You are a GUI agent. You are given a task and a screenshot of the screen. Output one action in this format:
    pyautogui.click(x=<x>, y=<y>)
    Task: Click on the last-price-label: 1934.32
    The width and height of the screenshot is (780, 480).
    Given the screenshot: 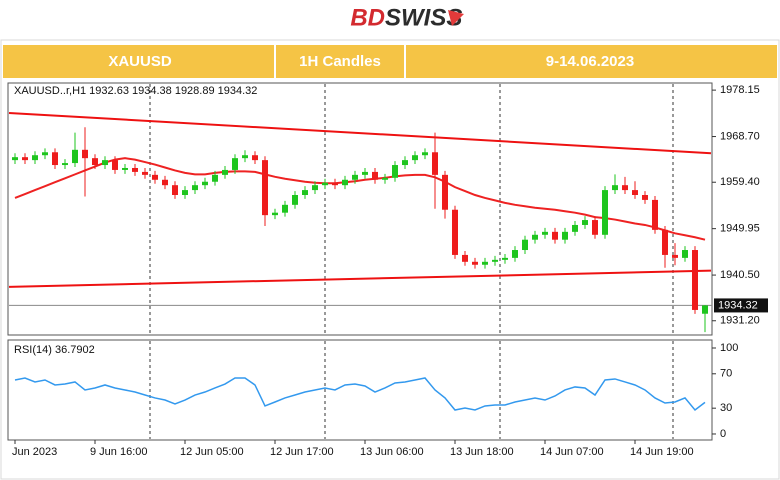 What is the action you would take?
    pyautogui.click(x=738, y=305)
    